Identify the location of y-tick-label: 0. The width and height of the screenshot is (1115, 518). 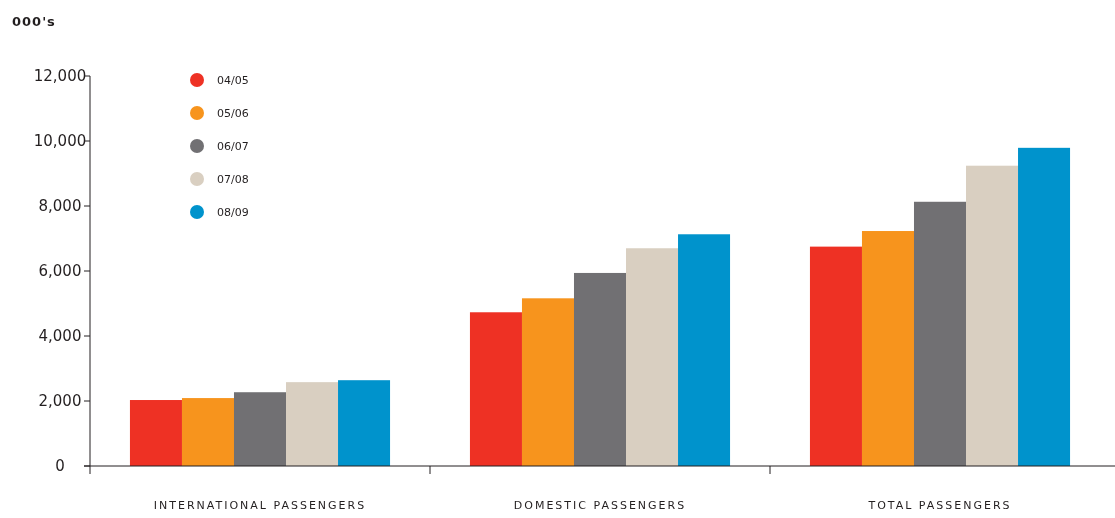
(60, 466).